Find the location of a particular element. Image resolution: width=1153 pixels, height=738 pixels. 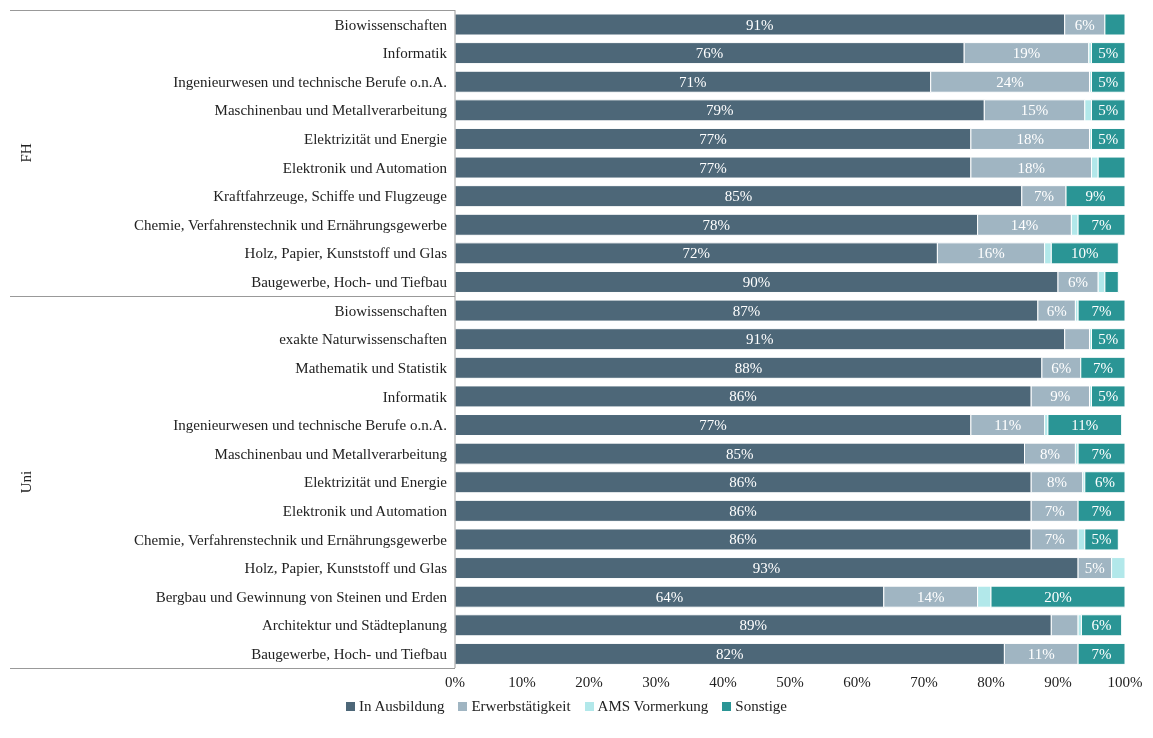

data-label: 16% is located at coordinates (991, 253).